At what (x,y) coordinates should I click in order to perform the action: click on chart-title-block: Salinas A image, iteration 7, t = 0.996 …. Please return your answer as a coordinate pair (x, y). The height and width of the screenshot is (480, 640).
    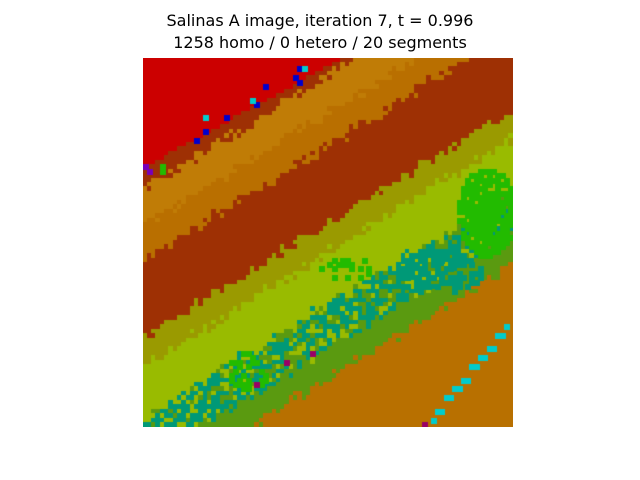
    Looking at the image, I should click on (320, 32).